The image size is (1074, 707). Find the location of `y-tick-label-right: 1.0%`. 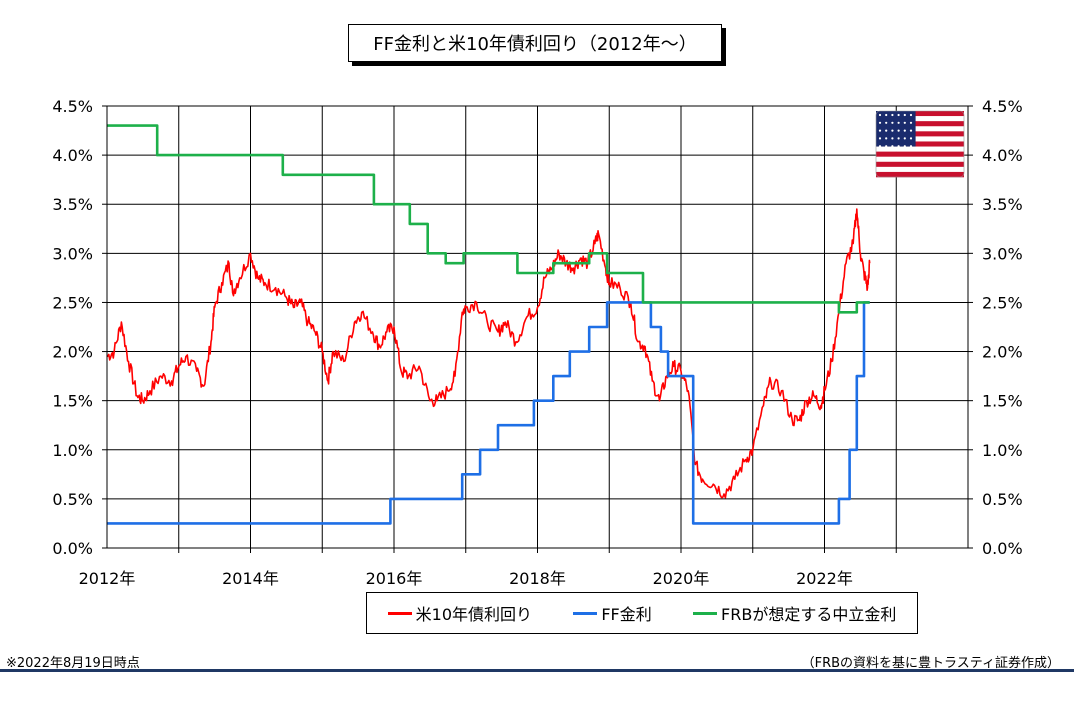

y-tick-label-right: 1.0% is located at coordinates (1002, 450).